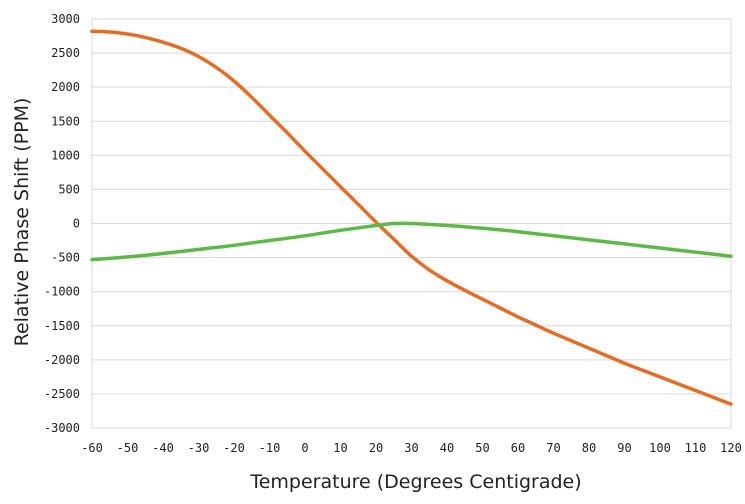 This screenshot has height=504, width=745. What do you see at coordinates (62, 326) in the screenshot?
I see `y-tick-label: -1500` at bounding box center [62, 326].